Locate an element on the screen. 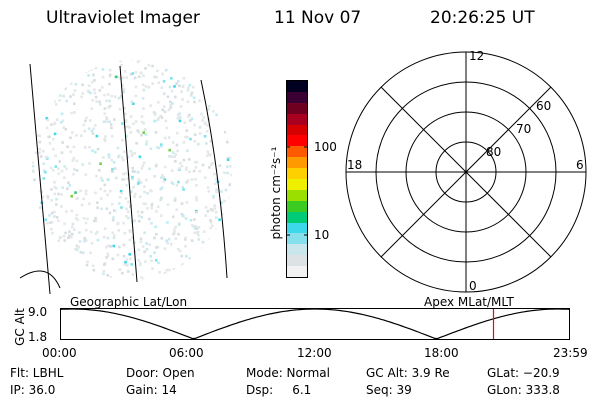 This screenshot has height=400, width=600. polar-label-left: 18 is located at coordinates (354, 165).